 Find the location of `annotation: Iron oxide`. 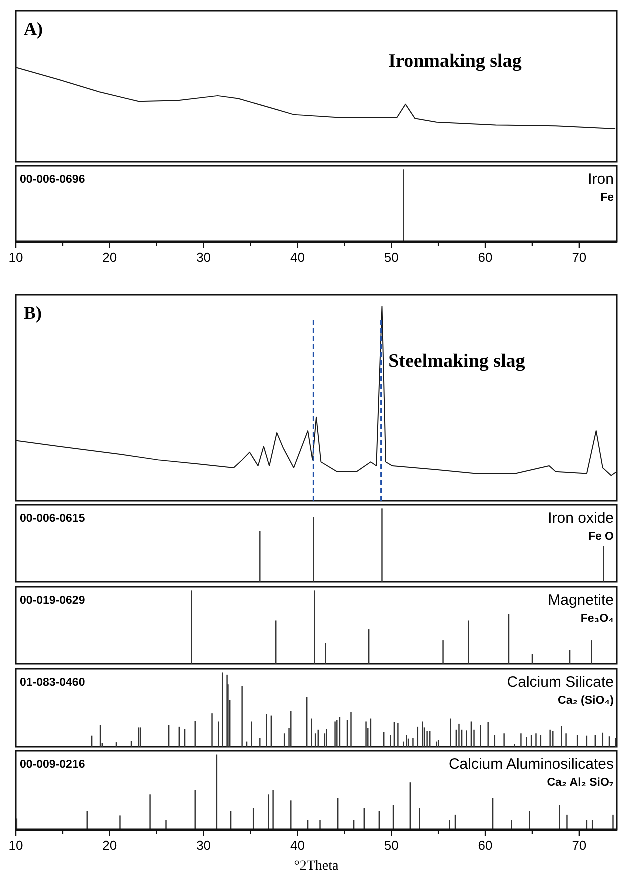

annotation: Iron oxide is located at coordinates (581, 518).